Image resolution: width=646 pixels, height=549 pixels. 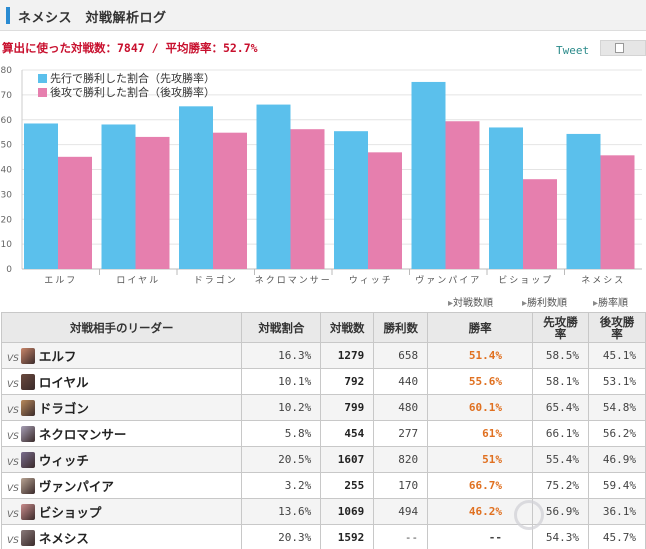 I want to click on summary-text: 算出に使った対戦数：7847 / 平均勝率：52.7%, so click(x=130, y=48).